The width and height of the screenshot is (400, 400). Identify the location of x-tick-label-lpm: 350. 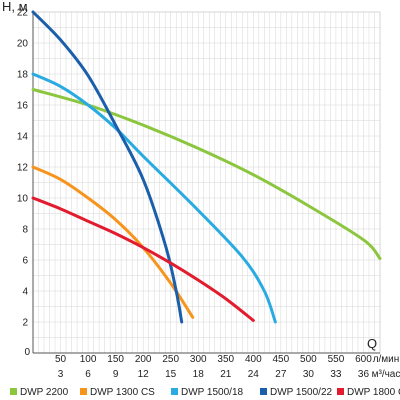
(225, 359).